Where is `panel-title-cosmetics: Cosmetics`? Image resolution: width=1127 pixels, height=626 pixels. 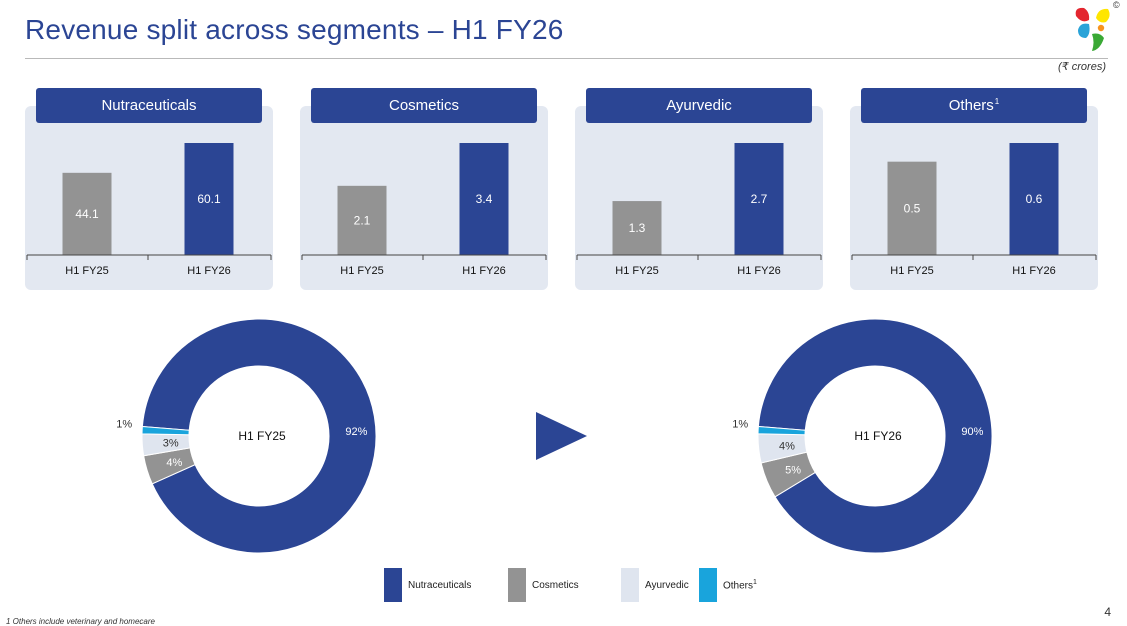
panel-title-cosmetics: Cosmetics is located at coordinates (424, 105).